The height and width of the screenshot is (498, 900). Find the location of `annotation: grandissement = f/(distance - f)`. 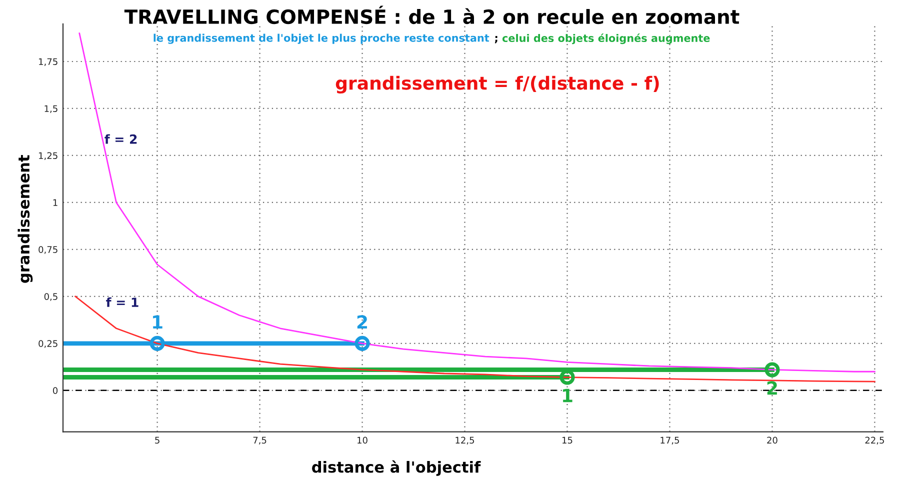

annotation: grandissement = f/(distance - f) is located at coordinates (497, 85).